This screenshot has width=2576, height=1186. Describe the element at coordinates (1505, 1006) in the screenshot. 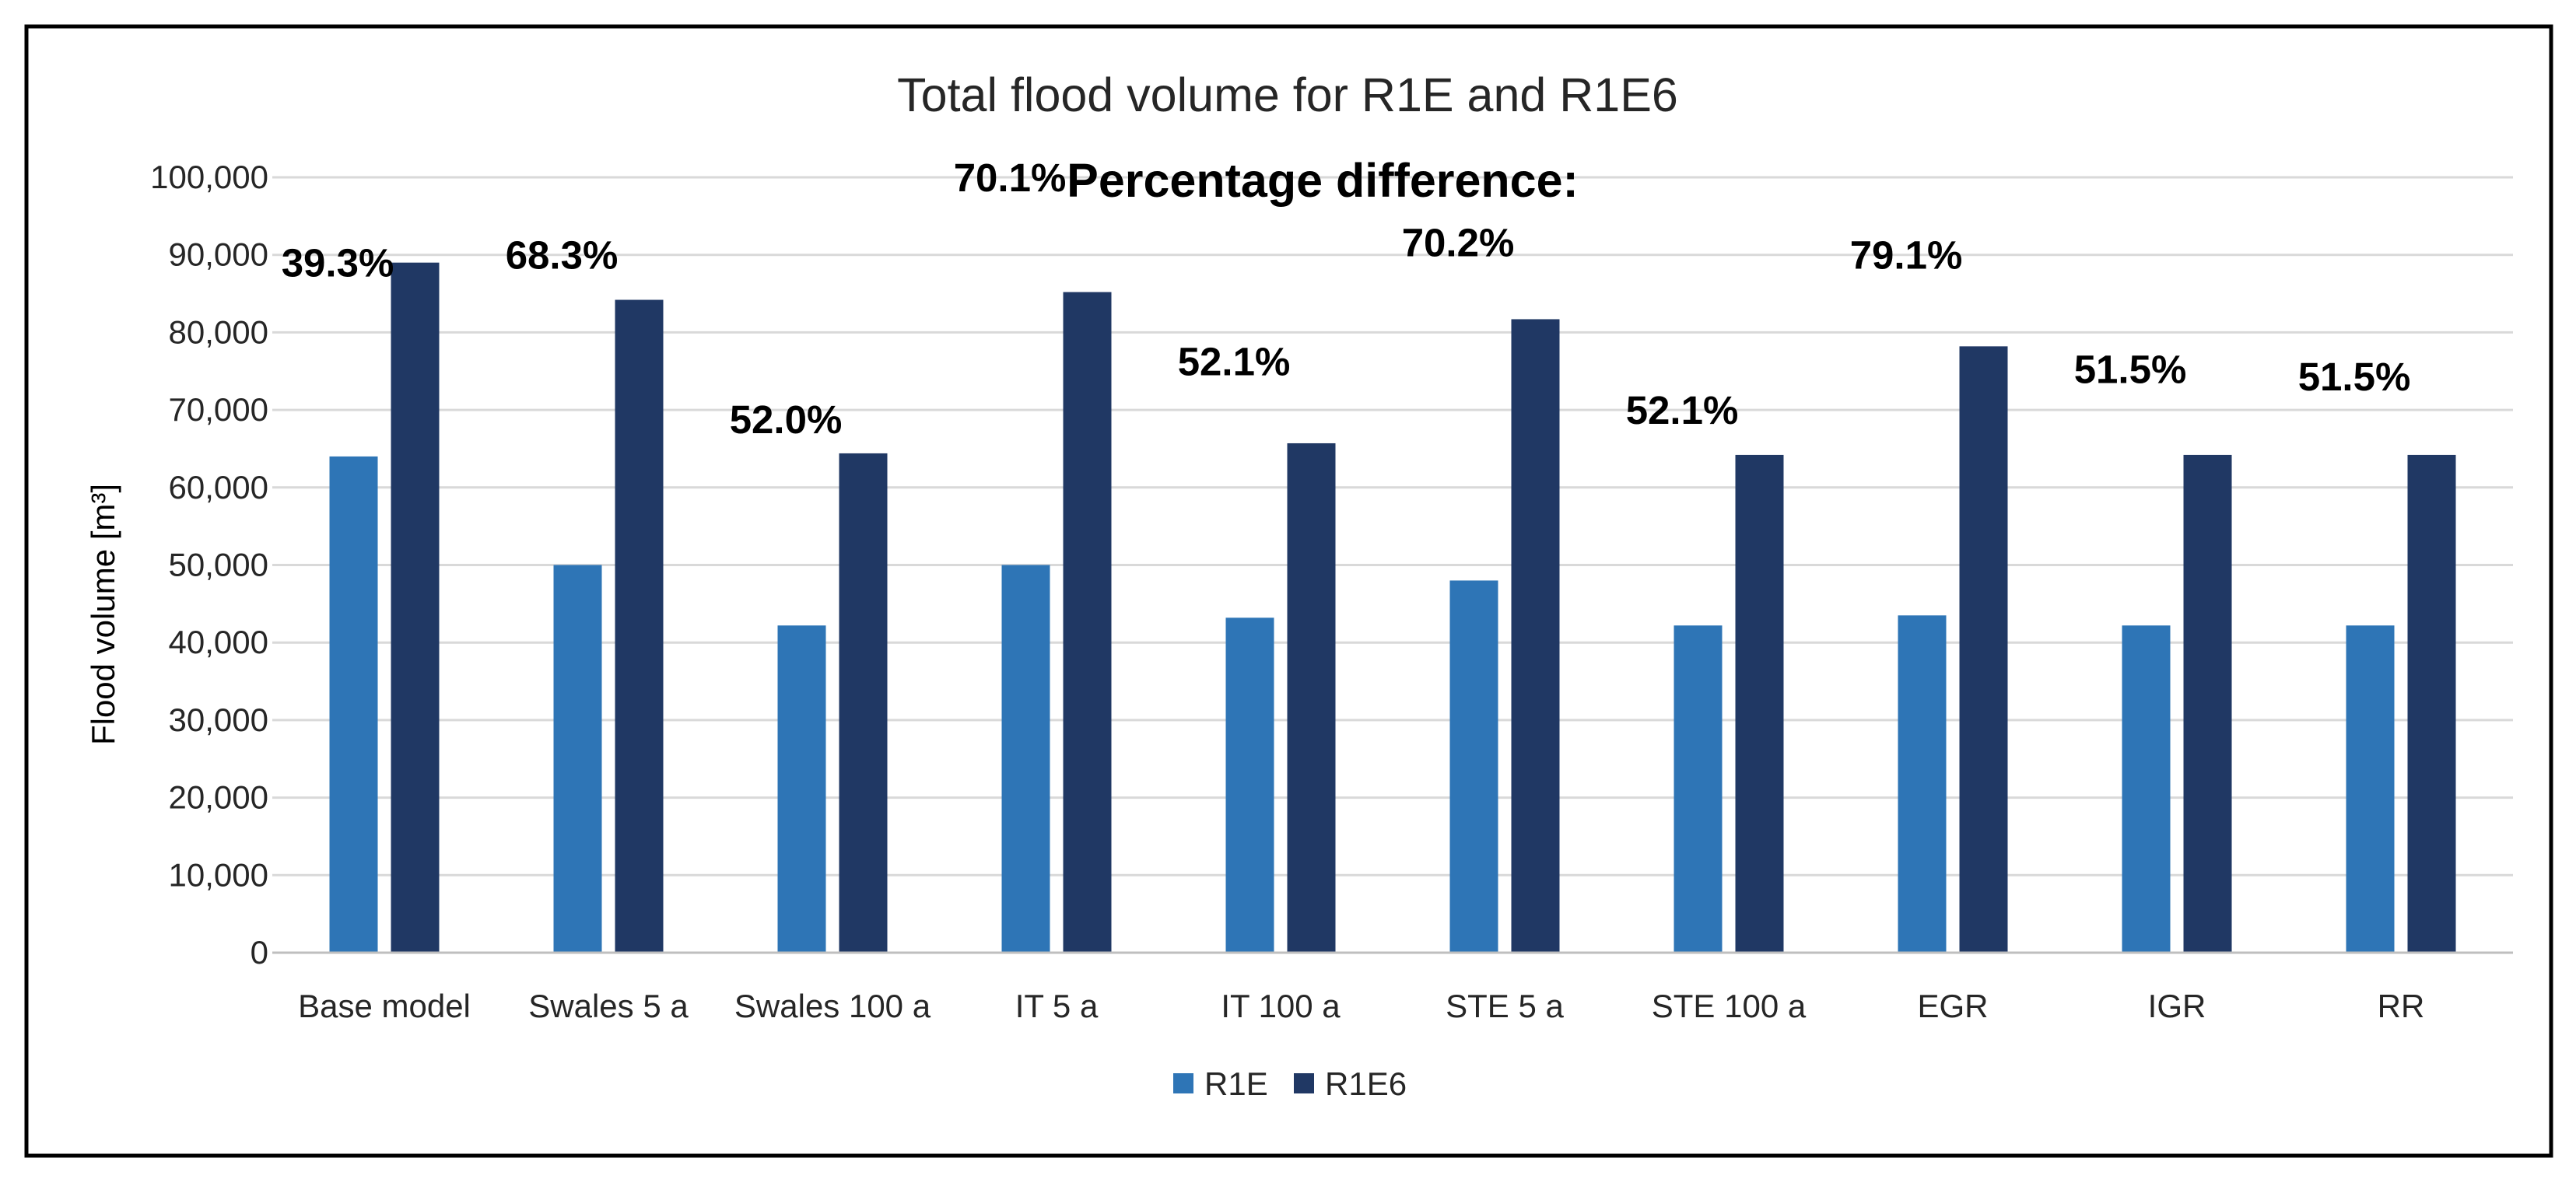

I see `x-tick-label: STE 5 a` at that location.